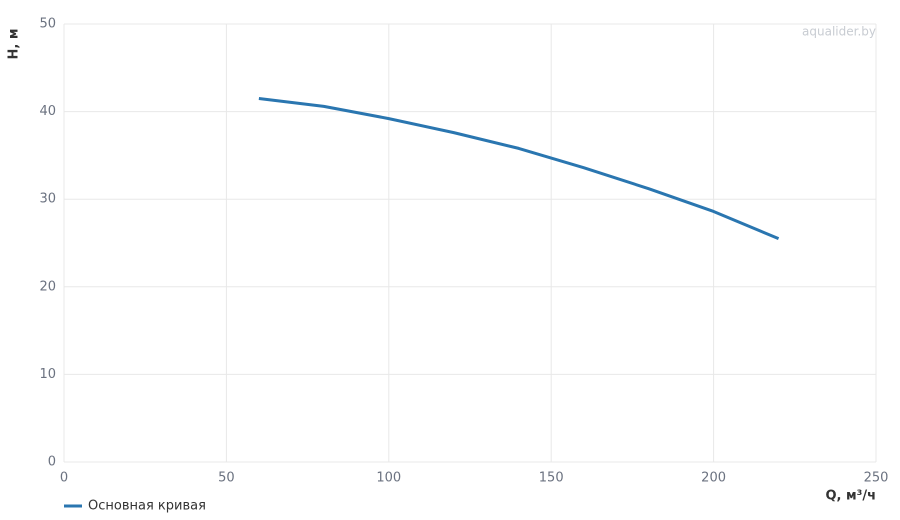  What do you see at coordinates (52, 462) in the screenshot?
I see `y-tick-label: 0` at bounding box center [52, 462].